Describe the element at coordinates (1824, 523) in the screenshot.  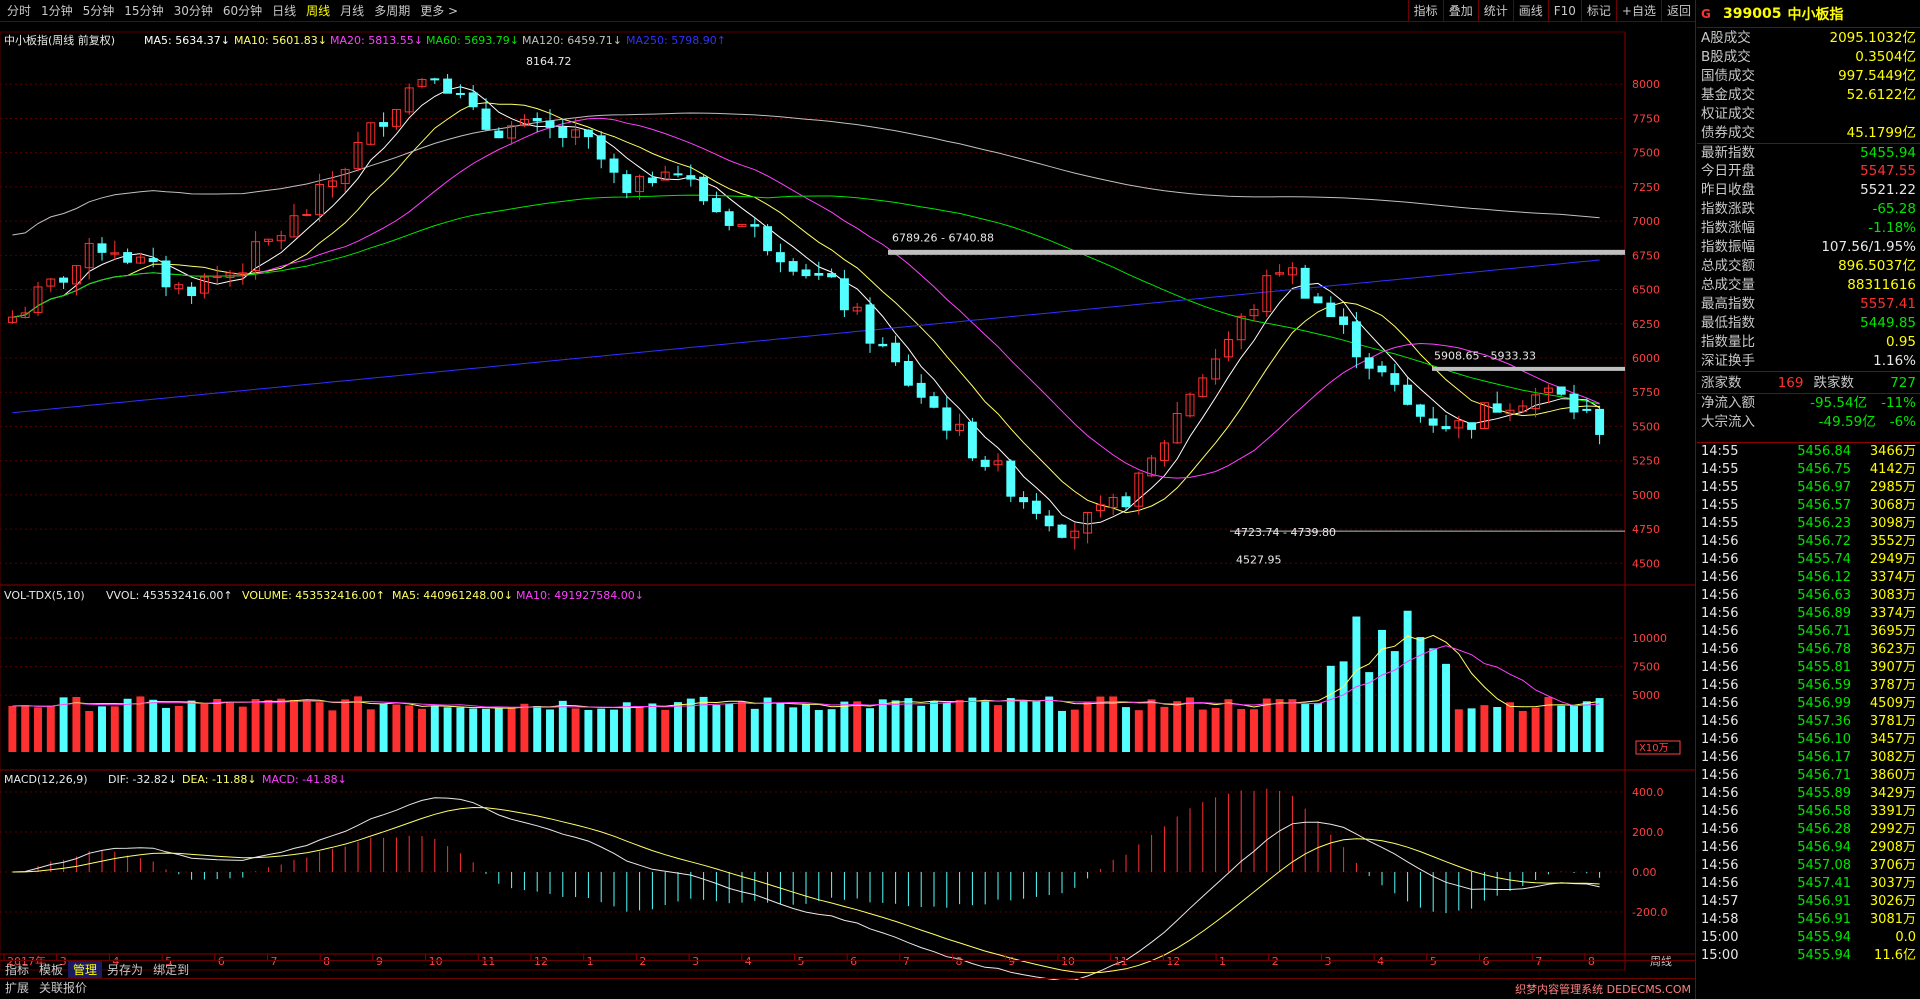
I see `trade-price: 5456.23` at that location.